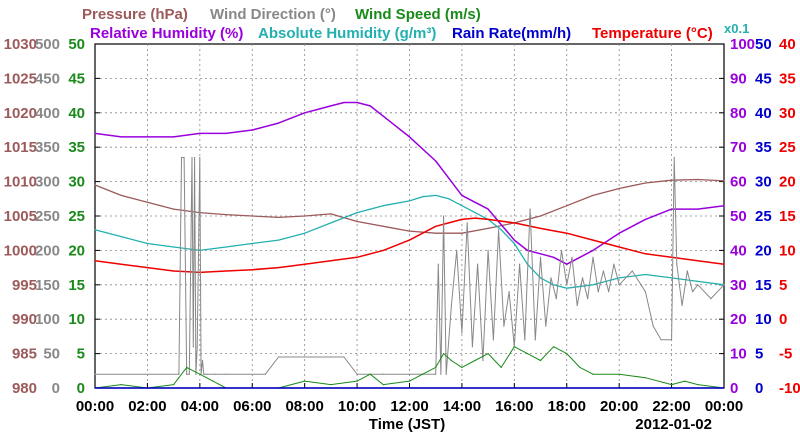  I want to click on y-tick-label-rain_rate: 10, so click(763, 319).